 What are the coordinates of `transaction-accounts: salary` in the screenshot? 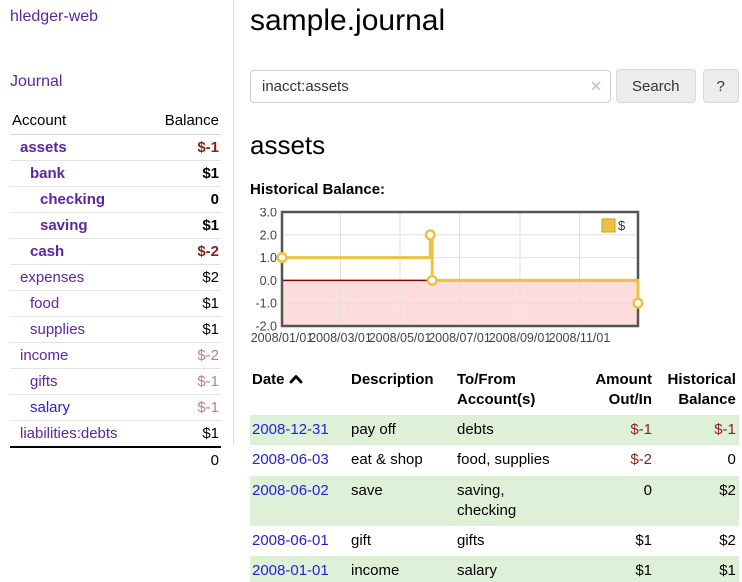 It's located at (515, 569).